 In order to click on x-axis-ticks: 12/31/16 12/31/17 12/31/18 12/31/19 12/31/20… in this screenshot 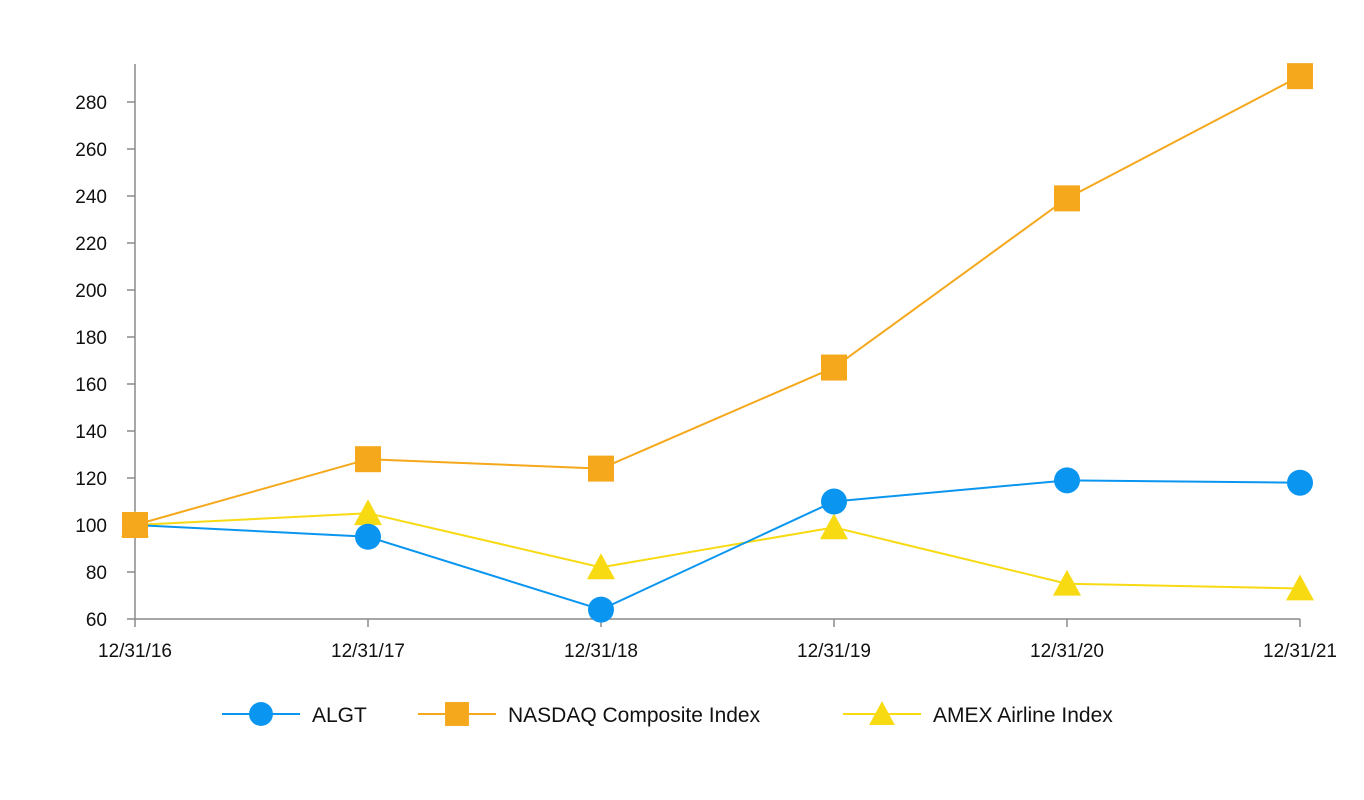, I will do `click(717, 640)`.